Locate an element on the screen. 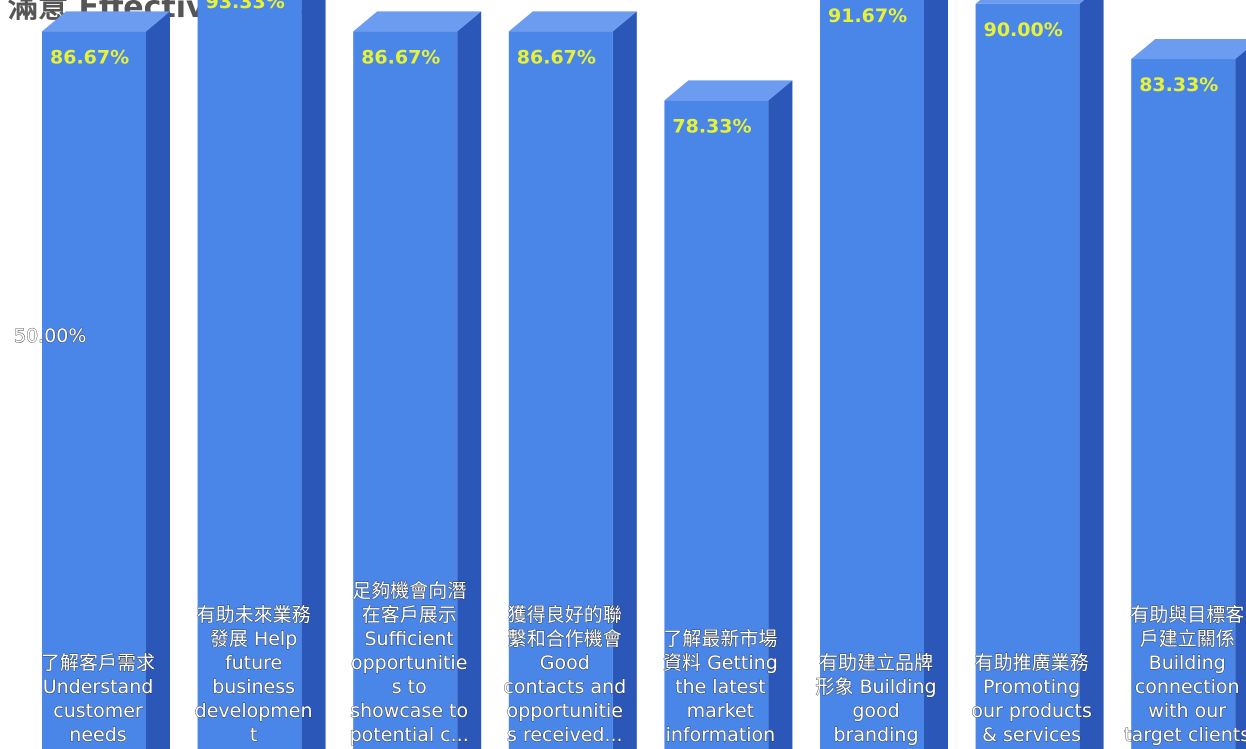 The image size is (1246, 749). bar-group: 86.67% 了解客戶需求 Understand customer needs is located at coordinates (105, 380).